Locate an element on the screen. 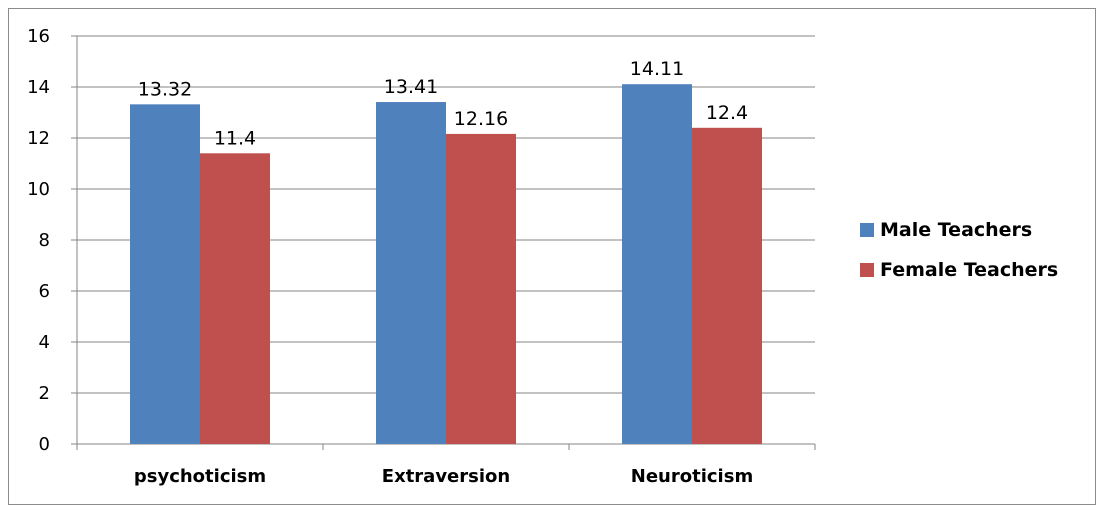 The height and width of the screenshot is (506, 1096). y-tick-label: 14 is located at coordinates (38, 87).